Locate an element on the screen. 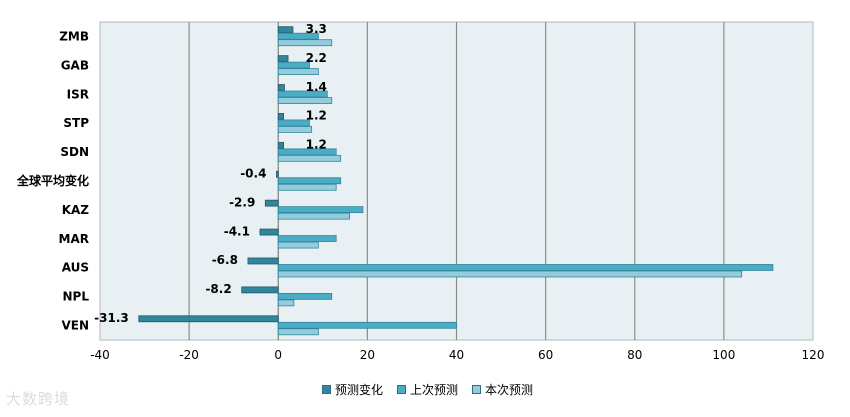 Image resolution: width=850 pixels, height=417 pixels. category-label: KAZ is located at coordinates (76, 210).